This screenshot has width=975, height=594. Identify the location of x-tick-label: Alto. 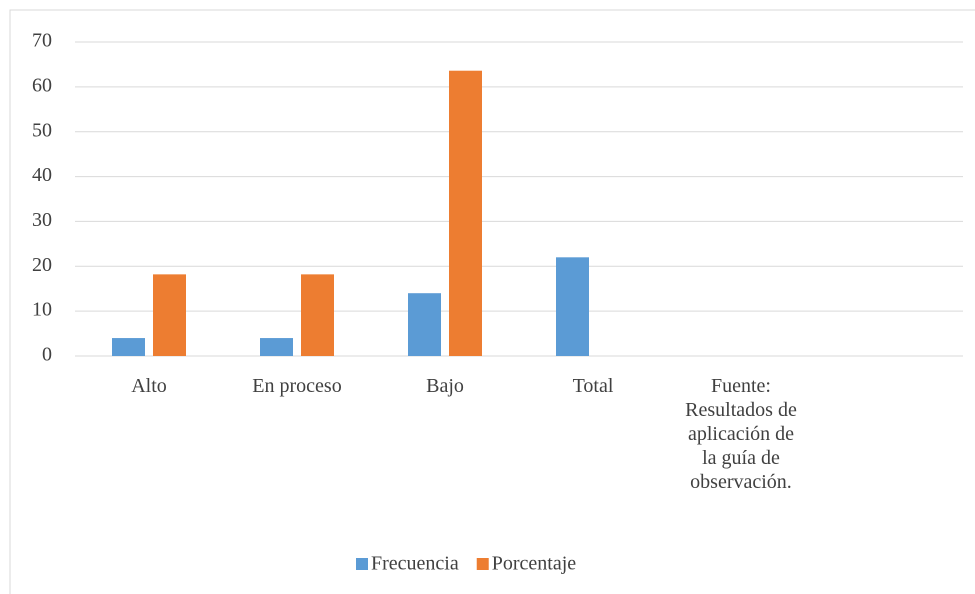
(149, 386).